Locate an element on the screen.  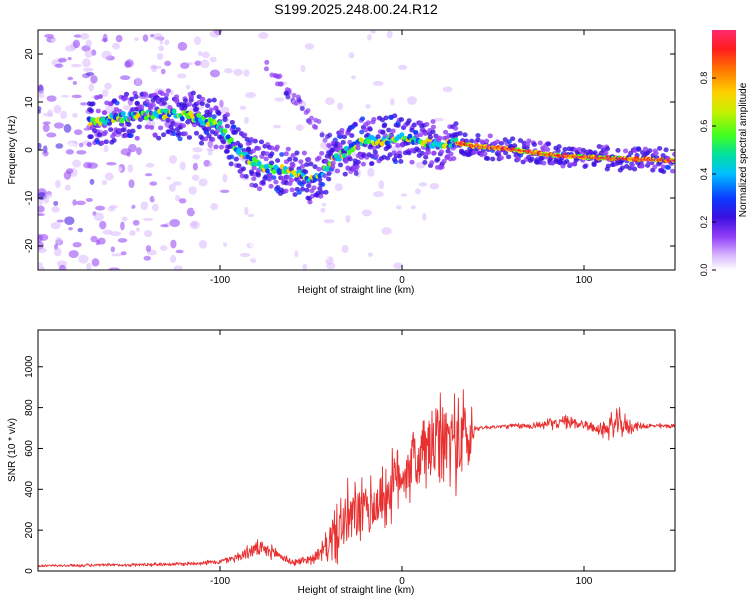
snr-y-tick-label: 0 is located at coordinates (29, 571).